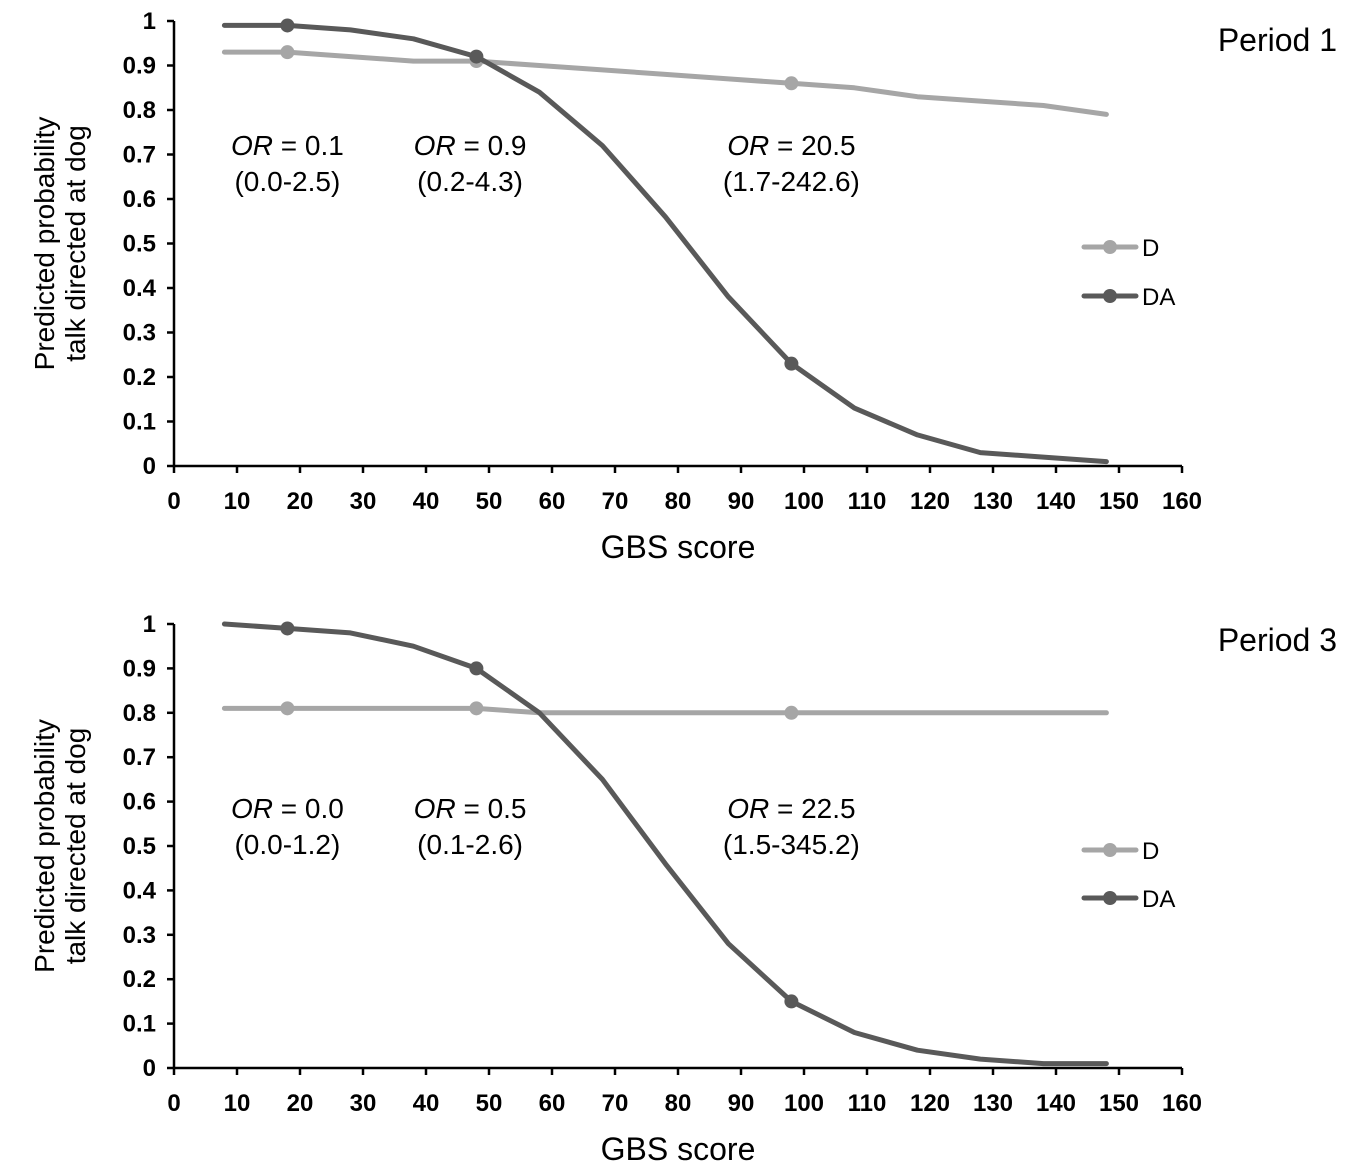 The image size is (1355, 1164). I want to click on x-tick-label: 140, so click(1056, 501).